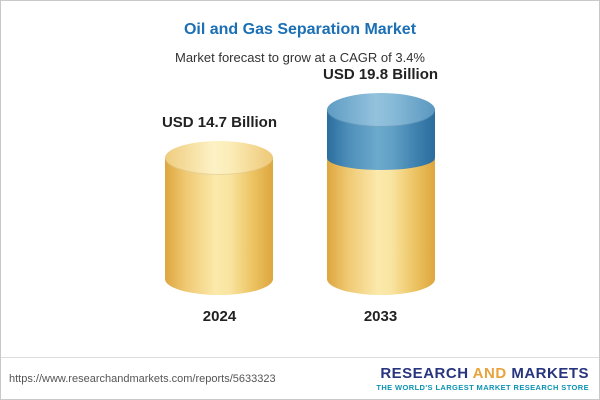 This screenshot has width=600, height=400. I want to click on chart-title: Oil and Gas Separation Market, so click(300, 29).